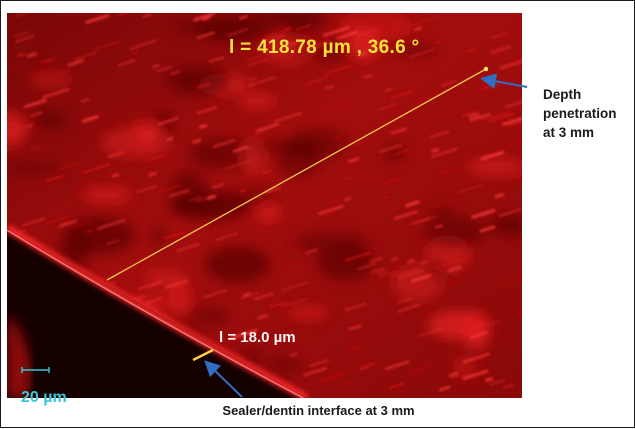 Image resolution: width=635 pixels, height=429 pixels. Describe the element at coordinates (505, 83) in the screenshot. I see `arrow-left-icon` at that location.